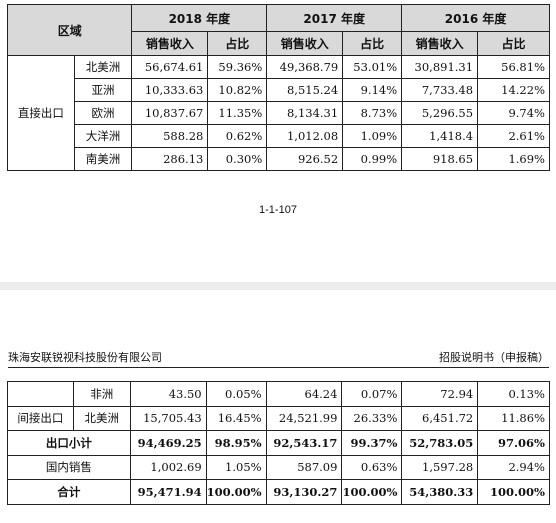 The width and height of the screenshot is (556, 523). I want to click on cell: 97.06%, so click(513, 443).